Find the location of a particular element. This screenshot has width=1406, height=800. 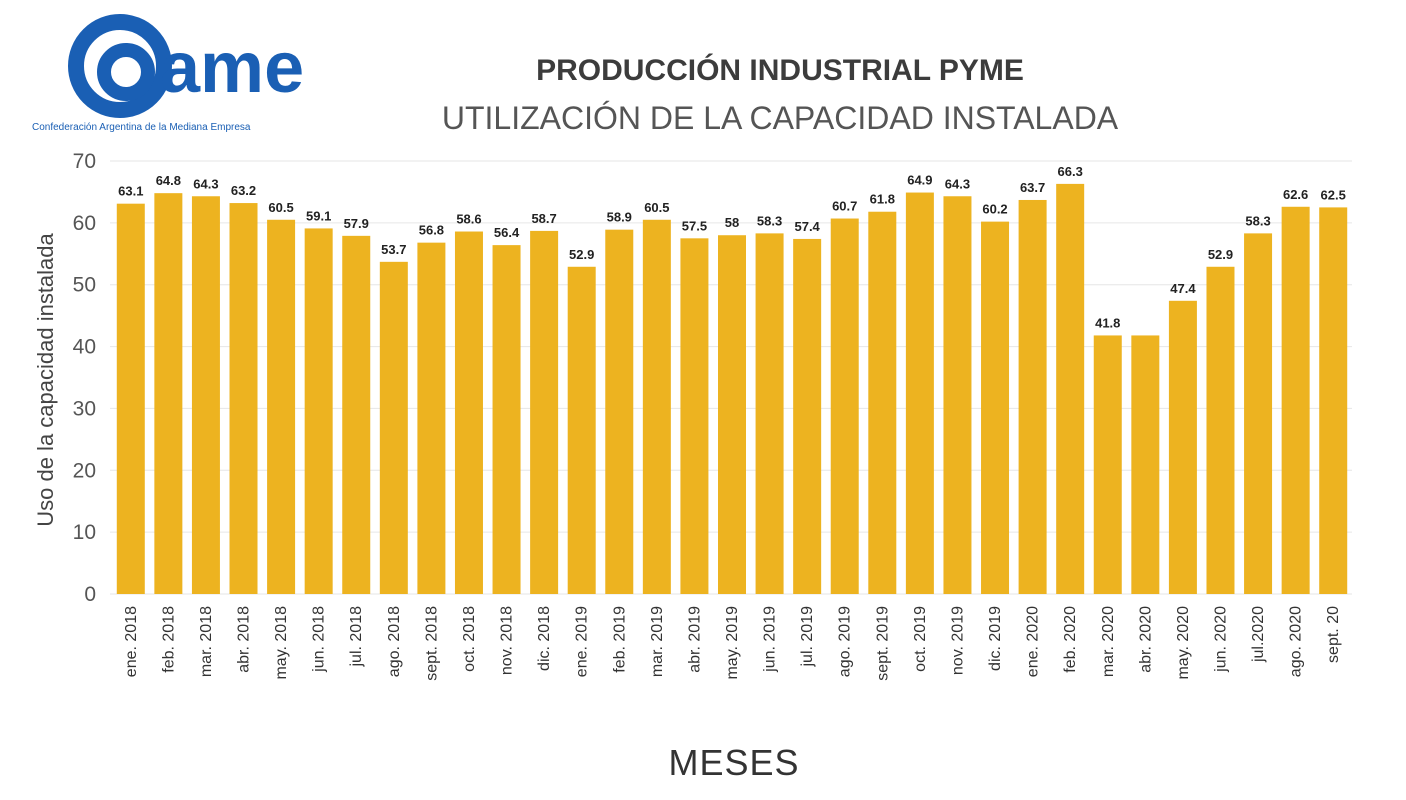

data-label: 63.7 is located at coordinates (1032, 187).